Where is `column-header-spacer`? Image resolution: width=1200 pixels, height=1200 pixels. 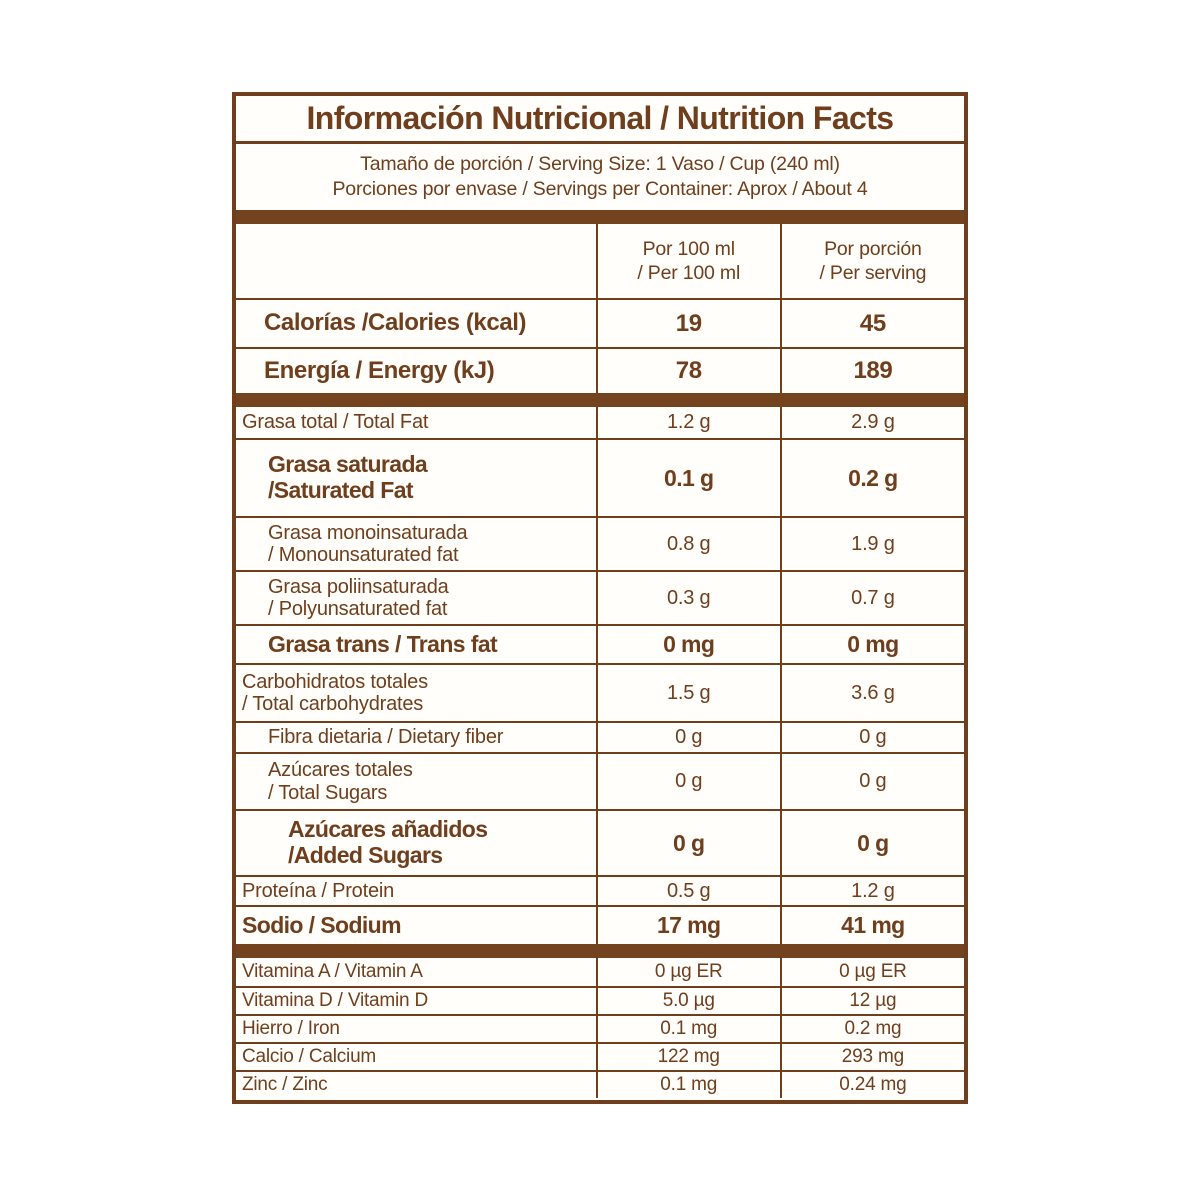 column-header-spacer is located at coordinates (416, 261).